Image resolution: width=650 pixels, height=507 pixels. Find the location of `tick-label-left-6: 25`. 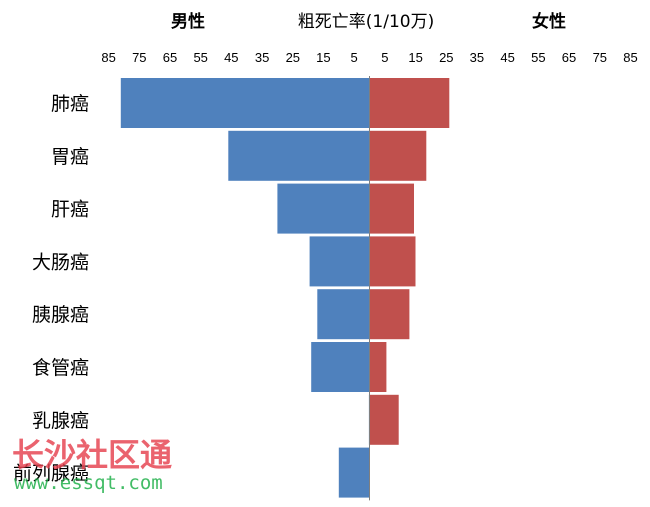

tick-label-left-6: 25 is located at coordinates (293, 57).